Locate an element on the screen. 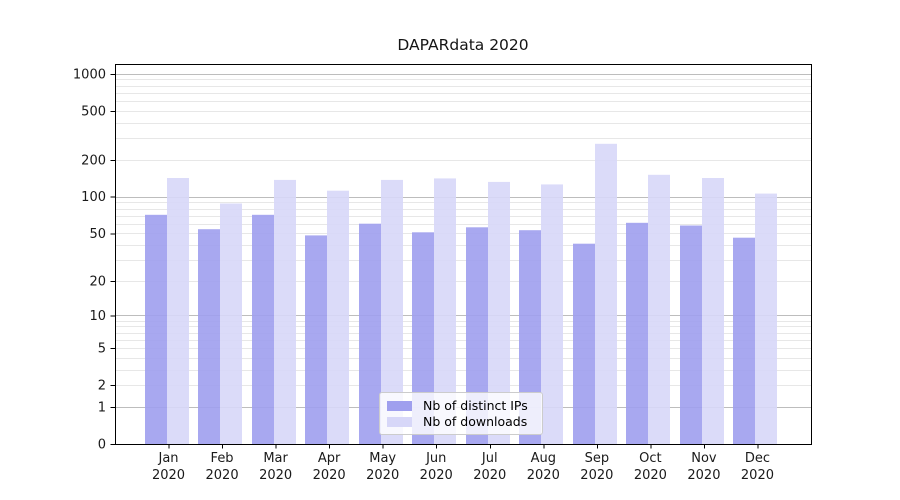  bar-sep-distinct-ips is located at coordinates (584, 343).